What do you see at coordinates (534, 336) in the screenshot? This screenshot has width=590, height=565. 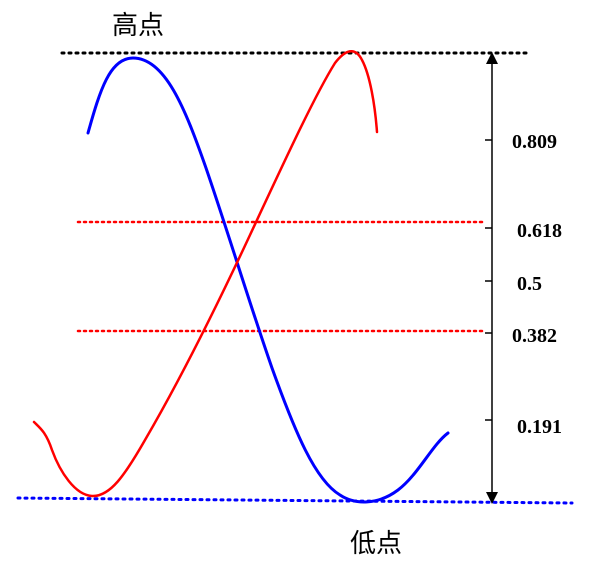 I see `level-label-0382: 0.382` at bounding box center [534, 336].